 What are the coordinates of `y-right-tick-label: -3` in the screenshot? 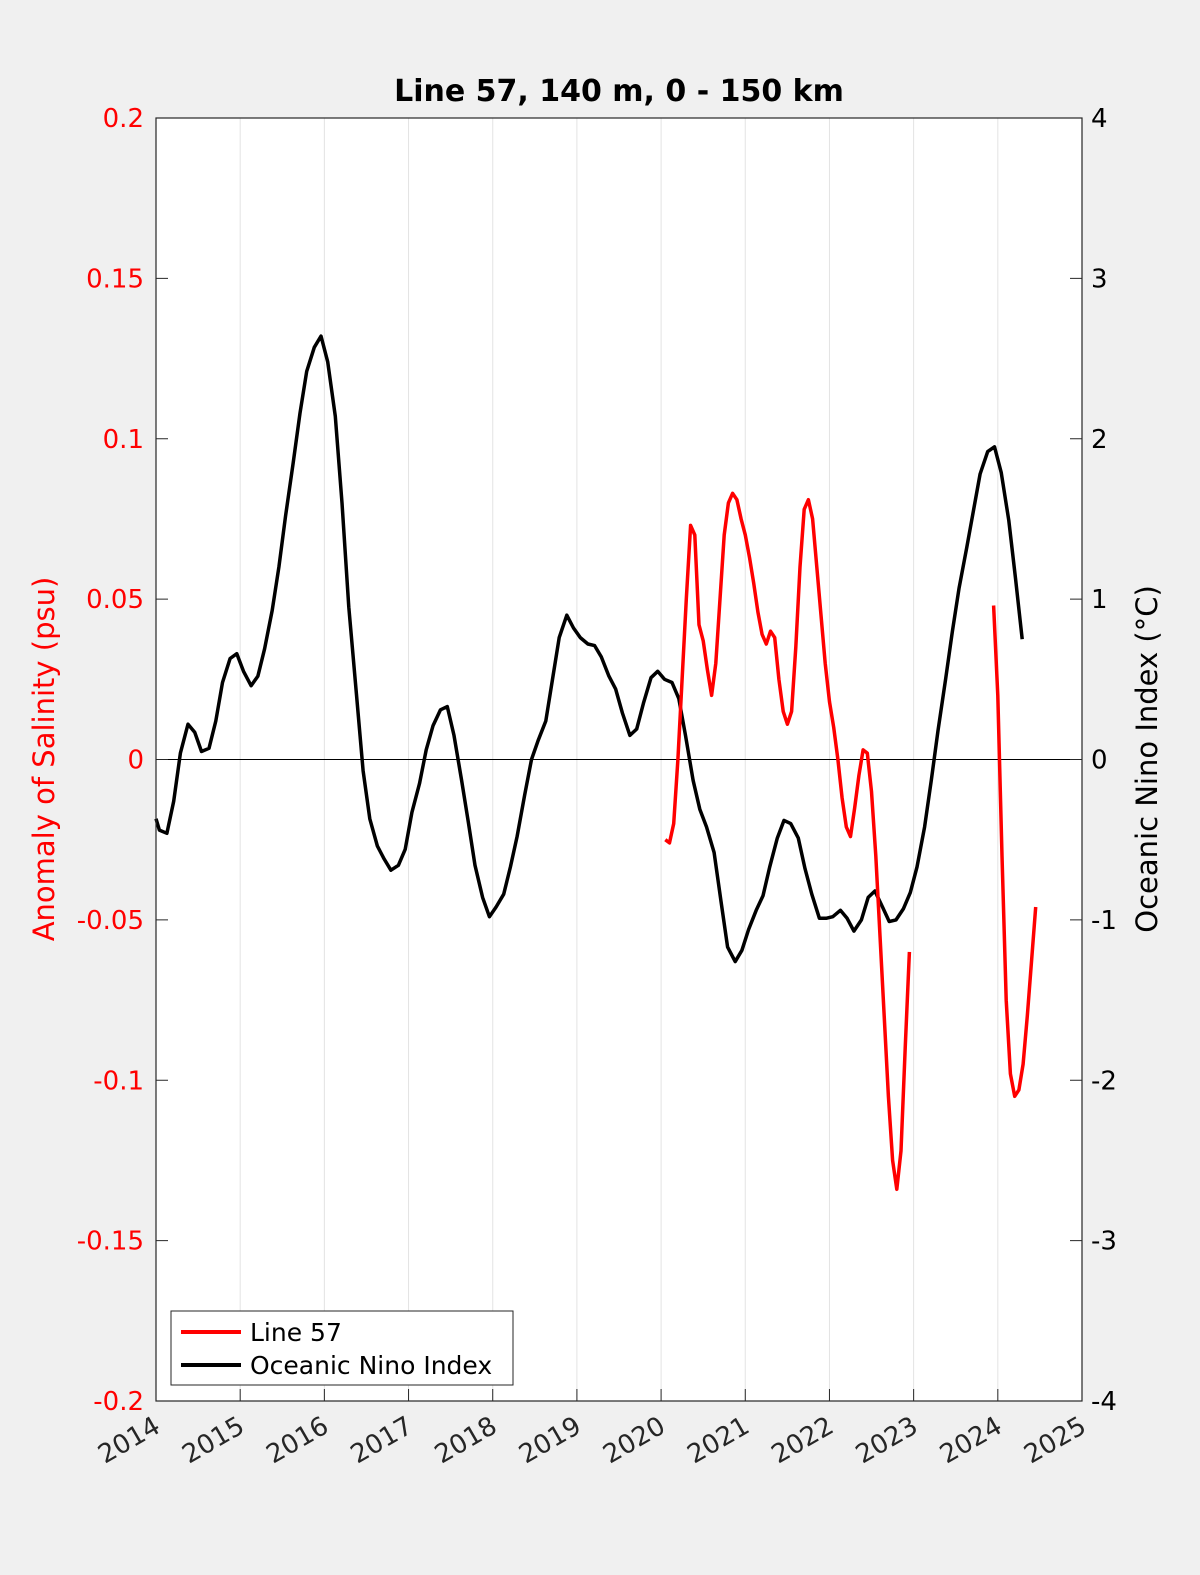 It's located at (1104, 1242).